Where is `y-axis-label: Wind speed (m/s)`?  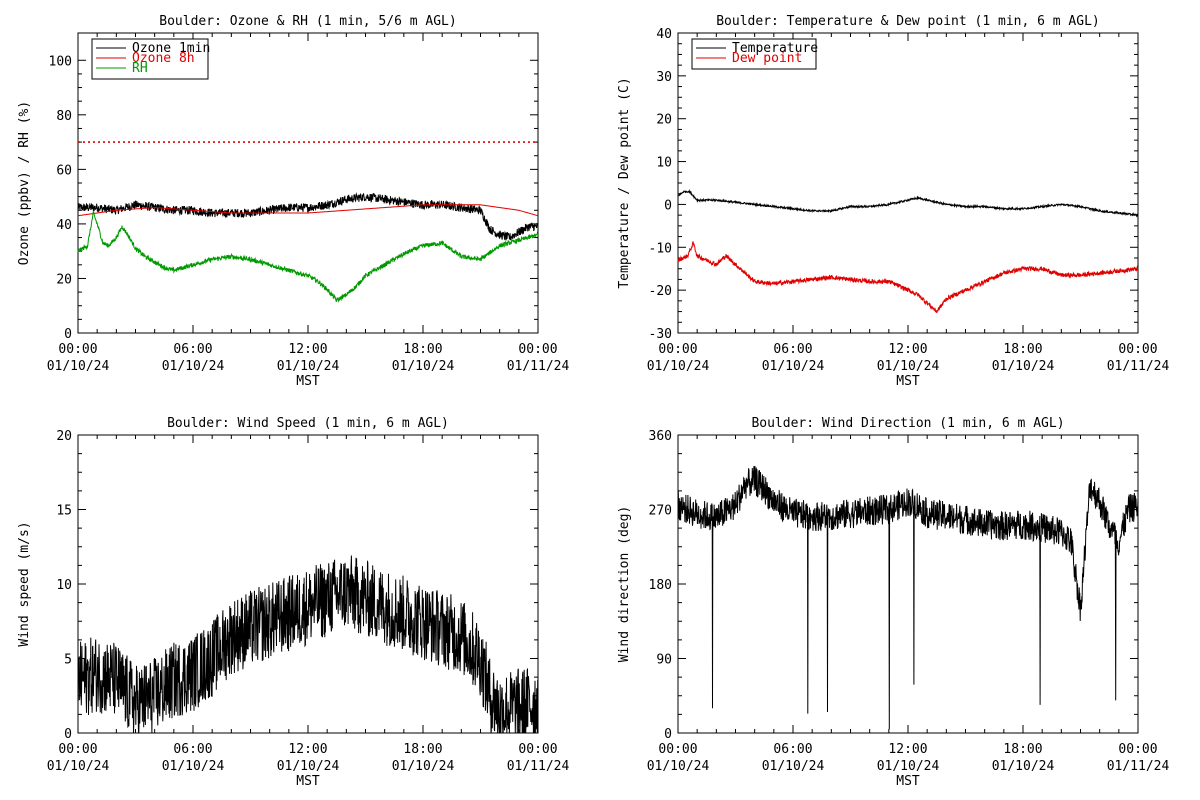
y-axis-label: Wind speed (m/s) is located at coordinates (24, 583).